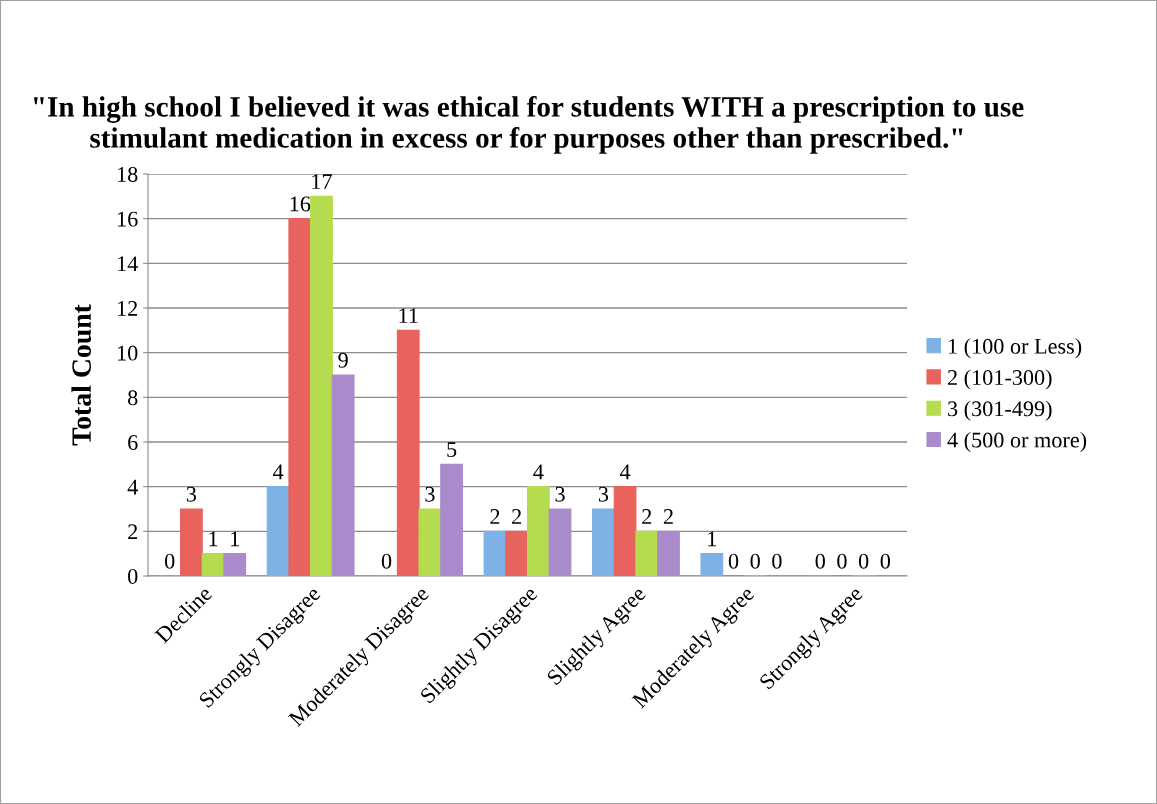  Describe the element at coordinates (1015, 348) in the screenshot. I see `legend-label: 1 (100 or Less)` at that location.